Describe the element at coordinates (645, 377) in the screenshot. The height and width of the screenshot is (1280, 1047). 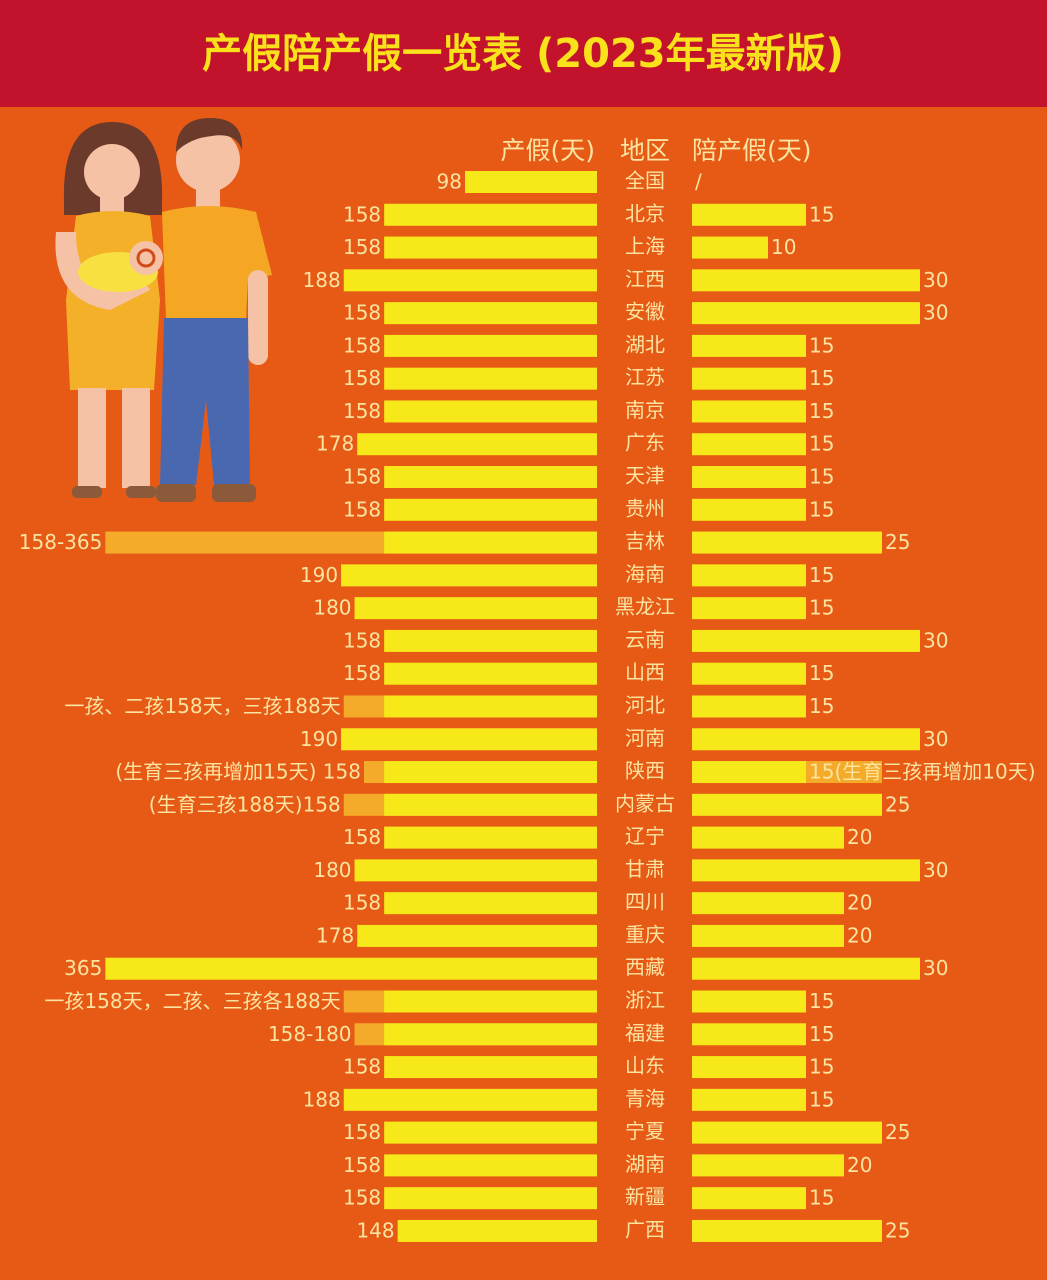
I see `region-label: 江苏` at that location.